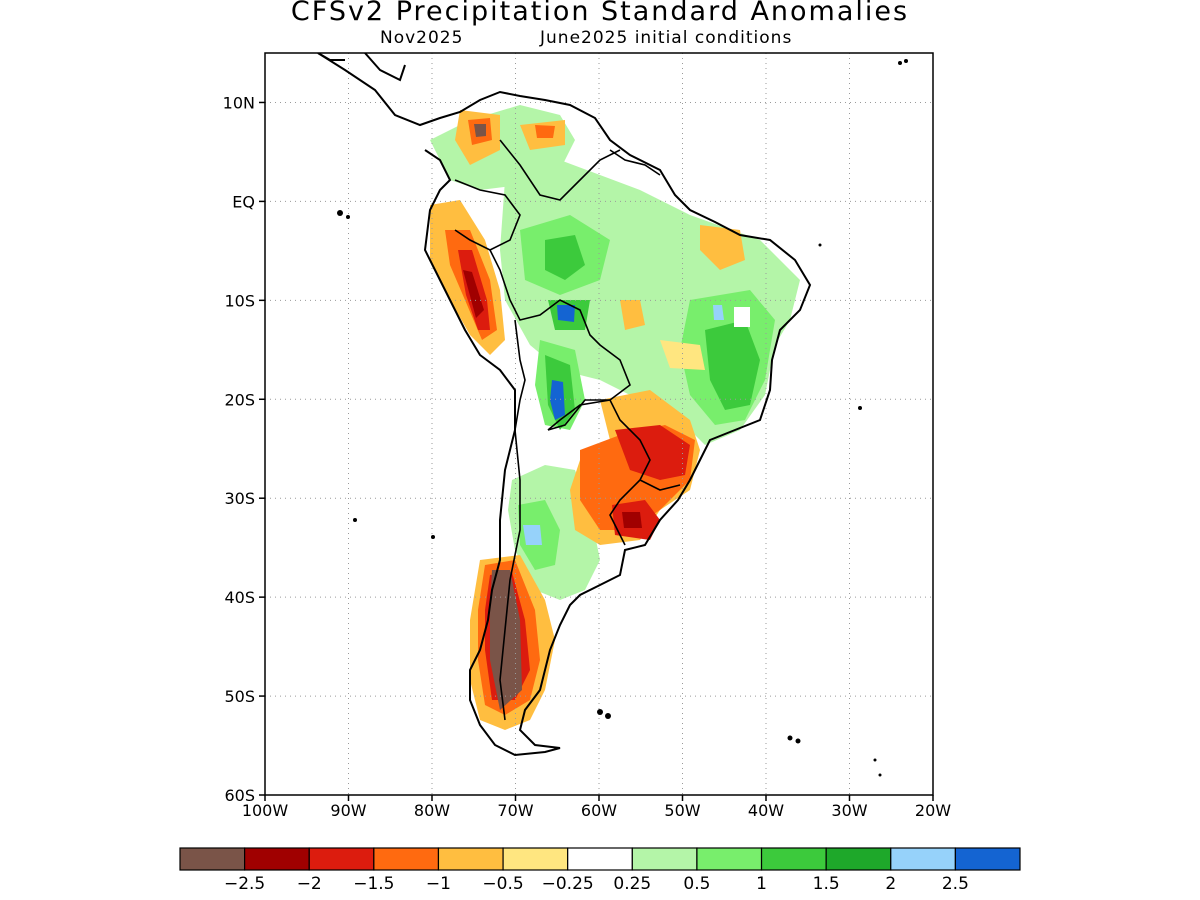 This screenshot has width=1200, height=900. Describe the element at coordinates (438, 884) in the screenshot. I see `legend-label: −1` at that location.